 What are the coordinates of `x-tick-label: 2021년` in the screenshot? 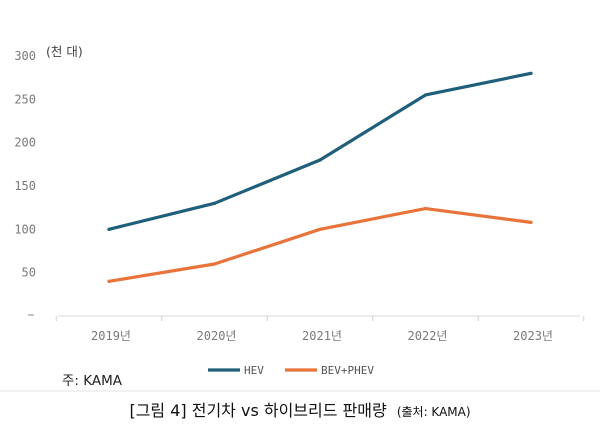 It's located at (322, 336).